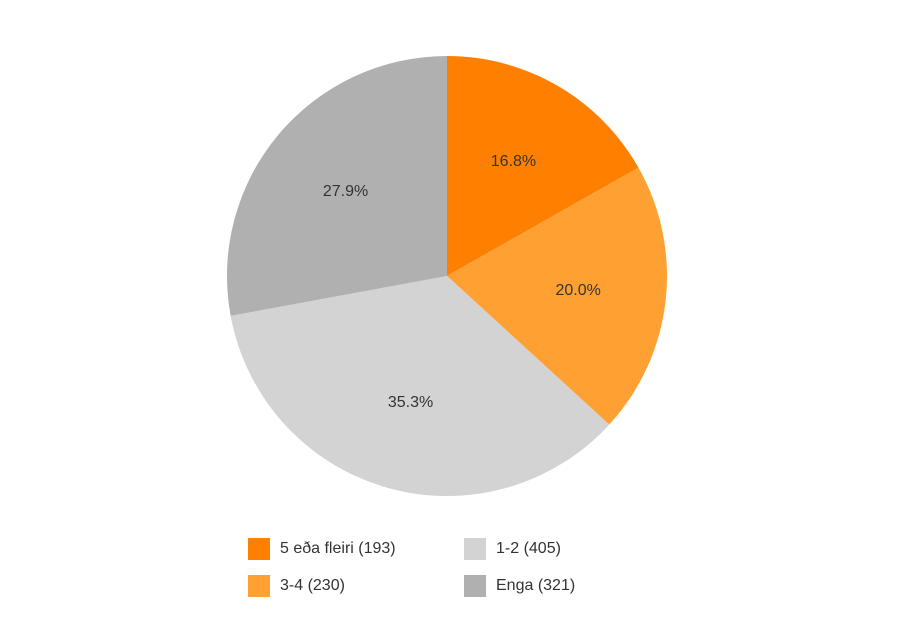  I want to click on legend-label: Enga (321), so click(535, 585).